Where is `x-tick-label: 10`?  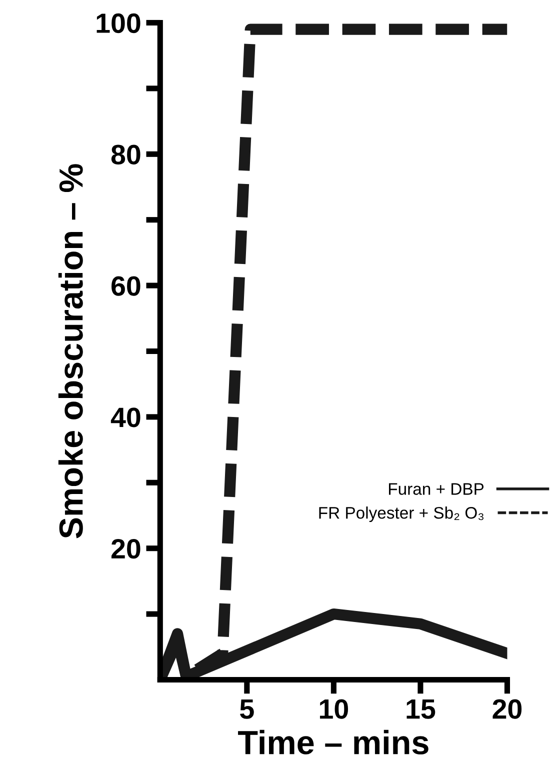 x-tick-label: 10 is located at coordinates (334, 709).